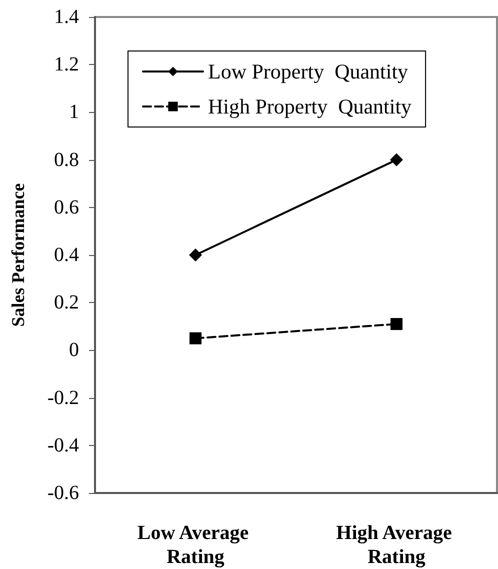  I want to click on y-tick-label: 1, so click(74, 112).